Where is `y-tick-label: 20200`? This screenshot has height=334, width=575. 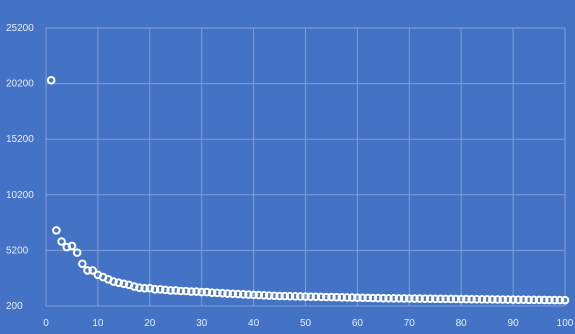 y-tick-label: 20200 is located at coordinates (20, 84).